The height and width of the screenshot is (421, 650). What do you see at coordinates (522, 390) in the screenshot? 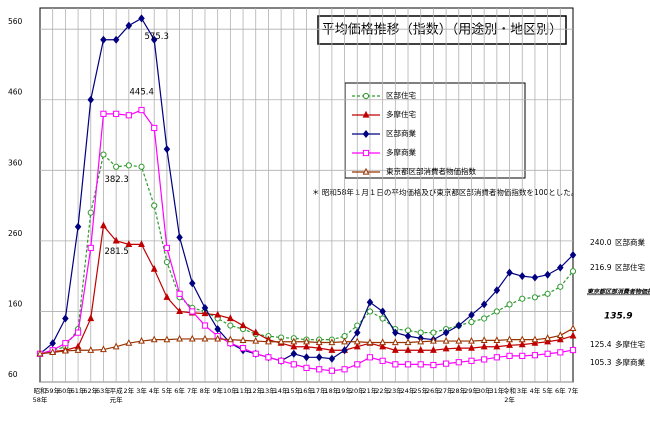
I see `x-tick-label: 3年` at bounding box center [522, 390].